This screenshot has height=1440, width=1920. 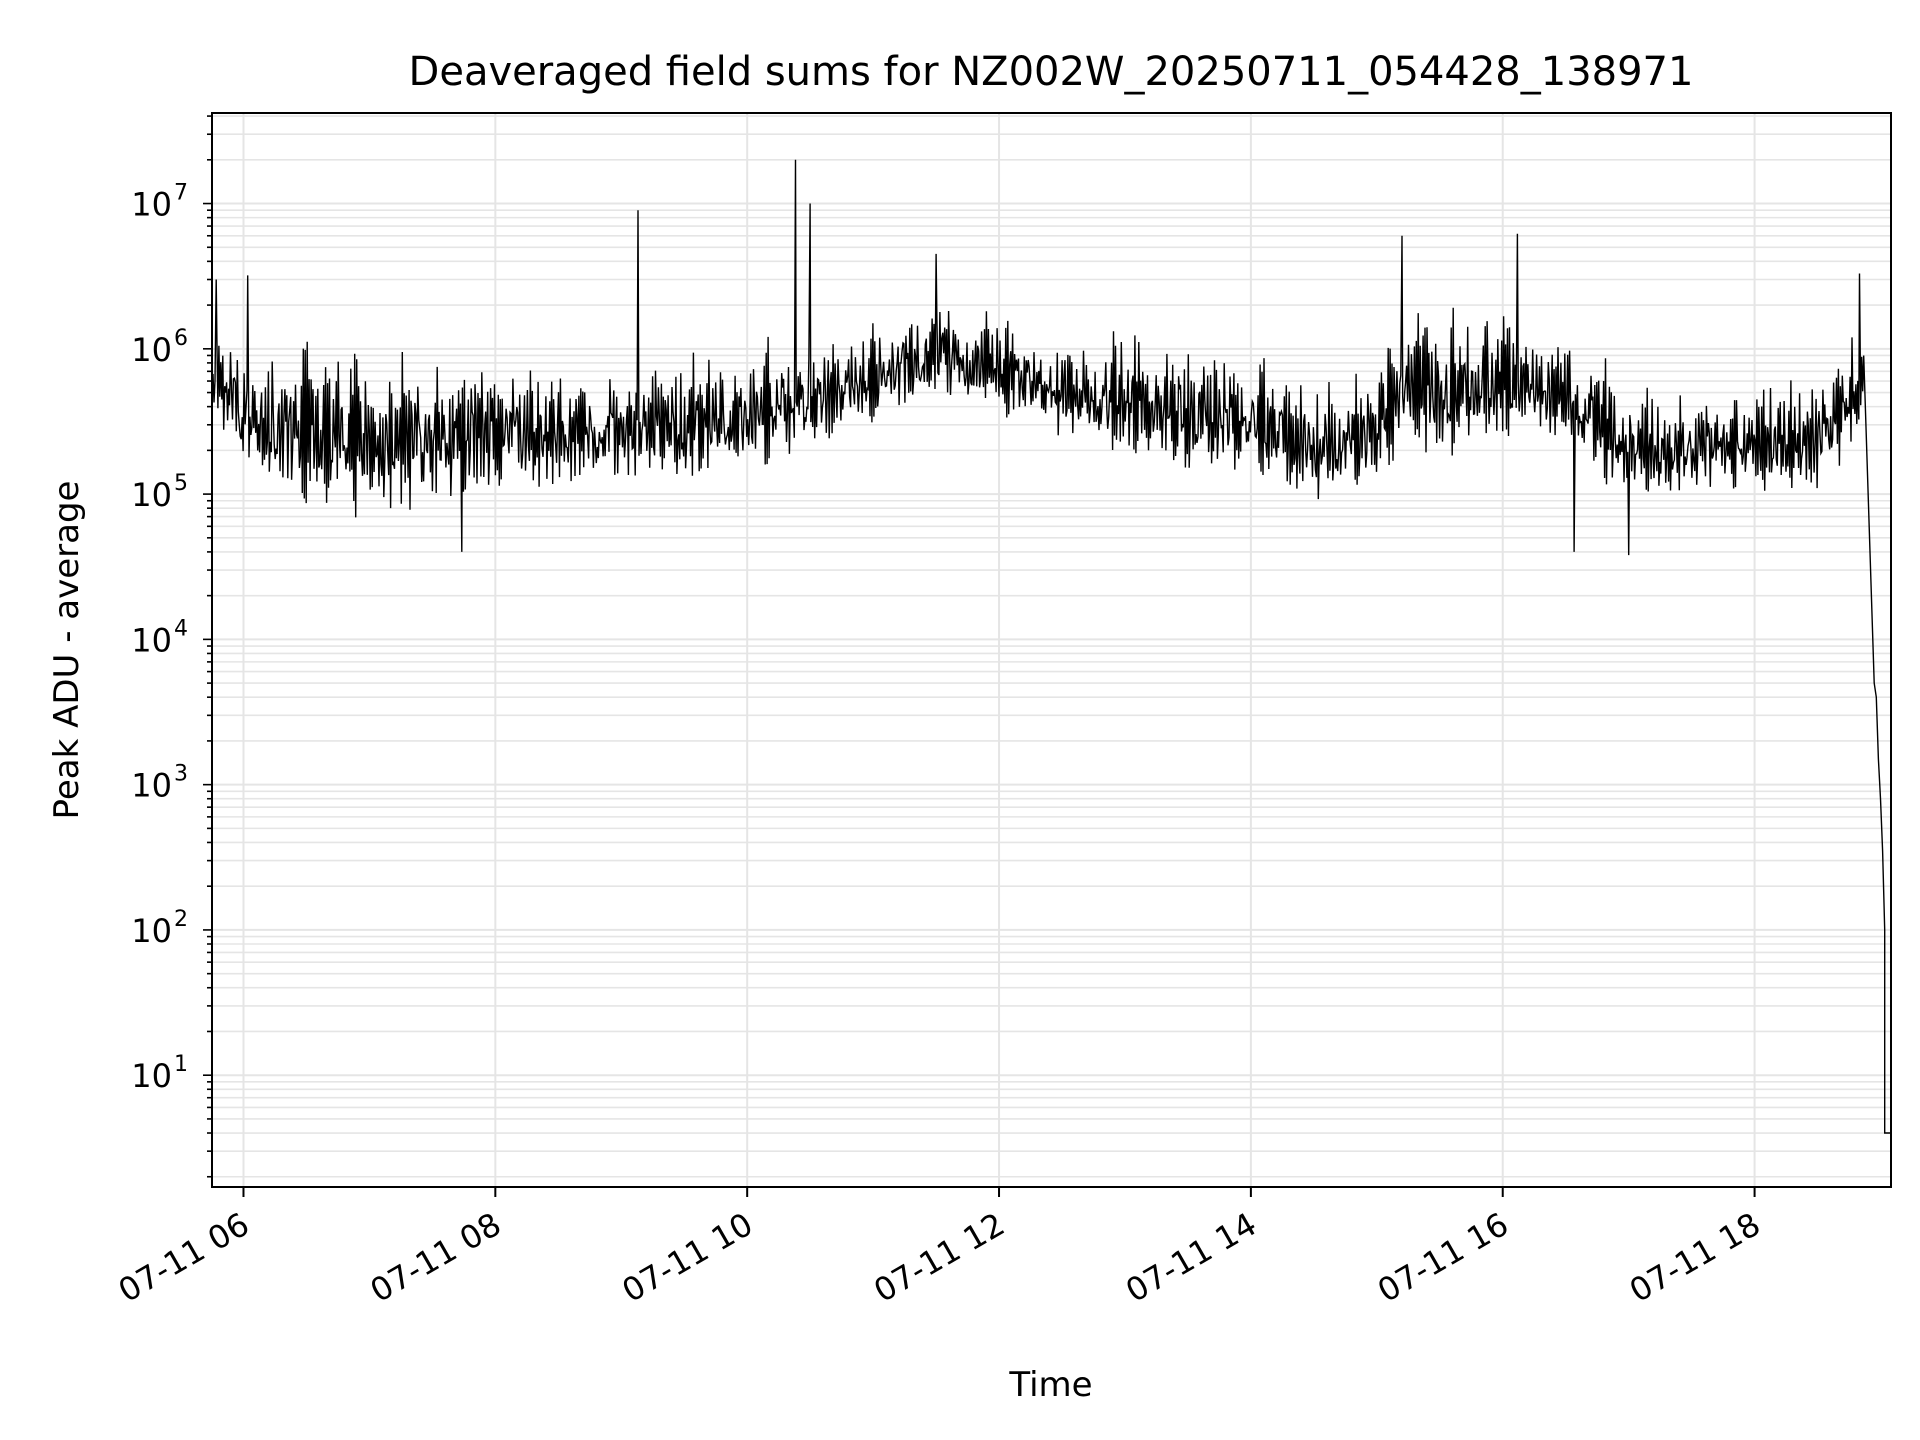 I want to click on x-axis-label: Time, so click(x=1050, y=1385).